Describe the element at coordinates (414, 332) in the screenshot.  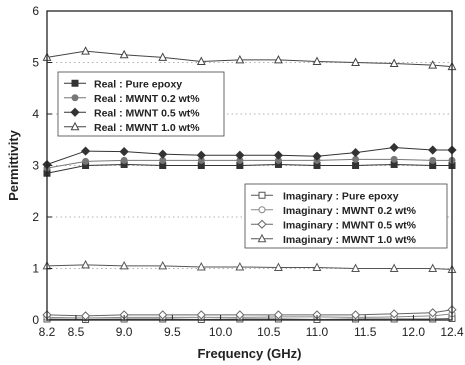
I see `x-tick-label: 12.0` at that location.